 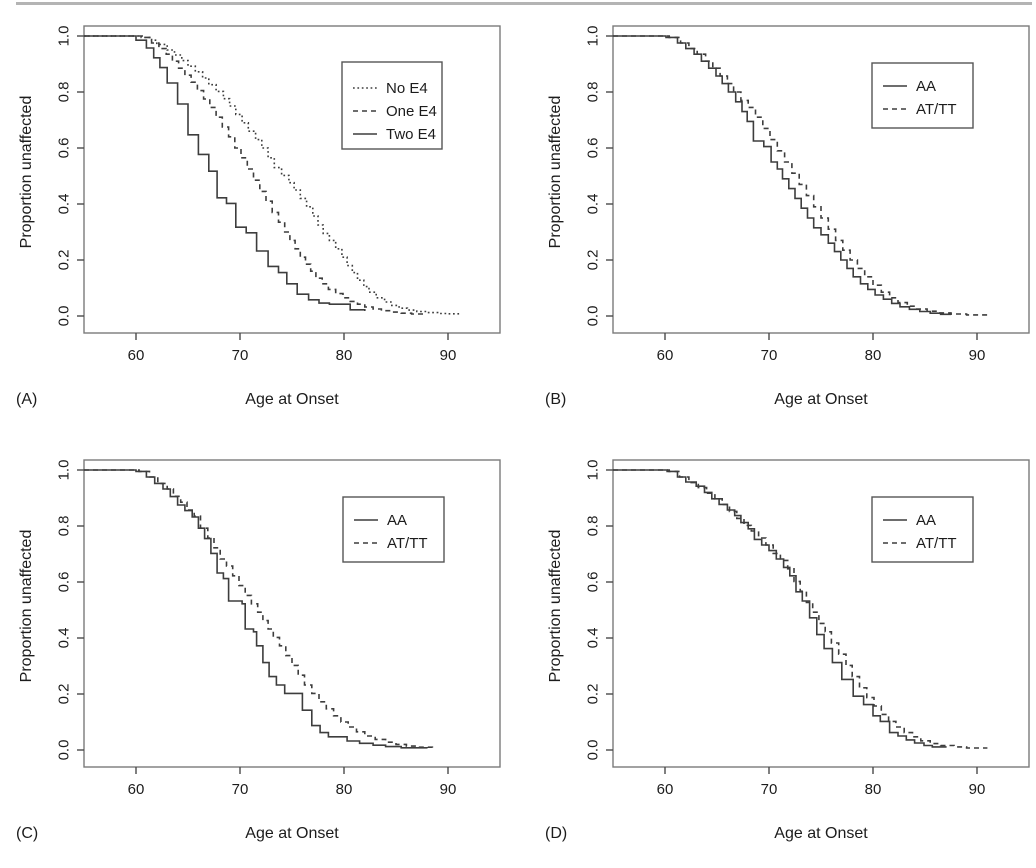 I want to click on panel-letter: (D), so click(x=556, y=833).